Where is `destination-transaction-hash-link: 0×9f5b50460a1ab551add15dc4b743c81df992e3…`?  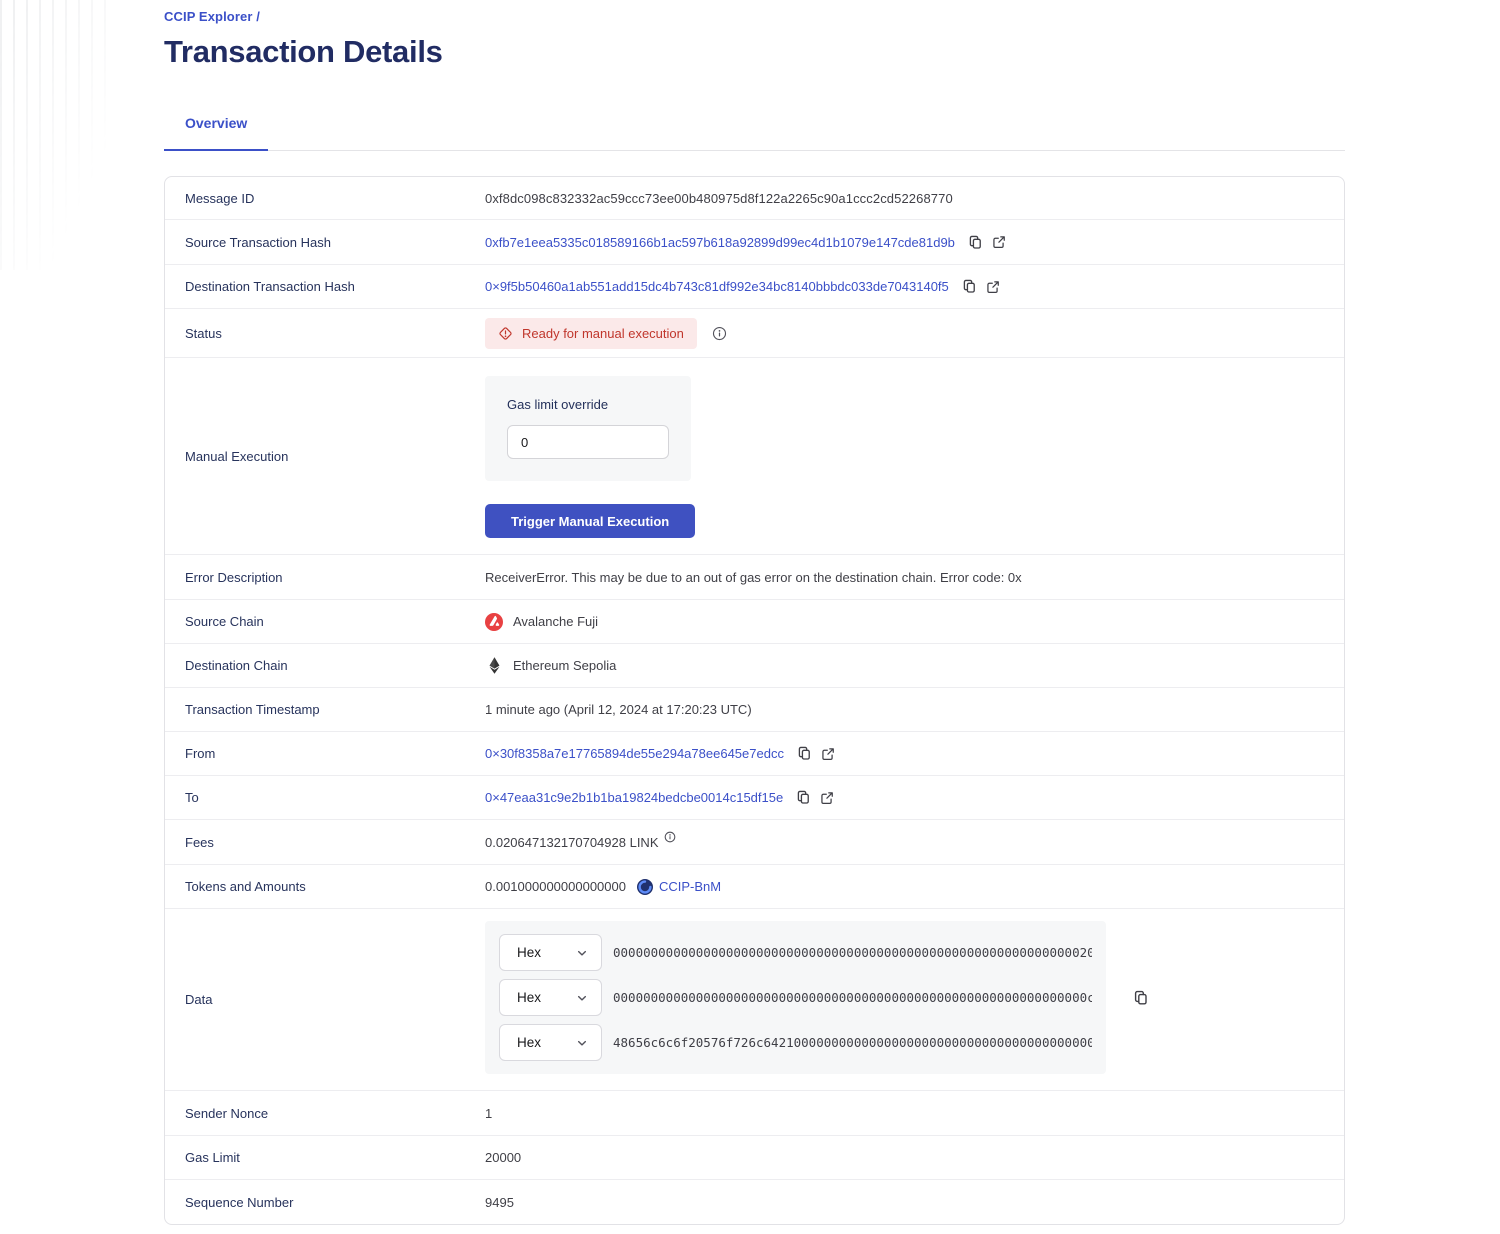
destination-transaction-hash-link: 0×9f5b50460a1ab551add15dc4b743c81df992e3… is located at coordinates (717, 286).